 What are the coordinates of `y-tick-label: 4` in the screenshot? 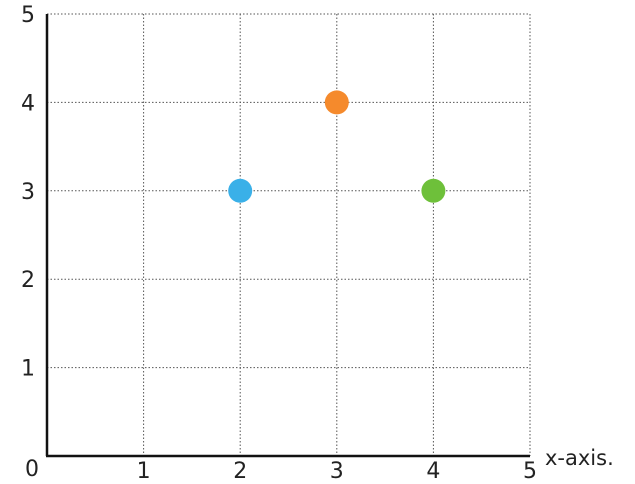 It's located at (28, 103).